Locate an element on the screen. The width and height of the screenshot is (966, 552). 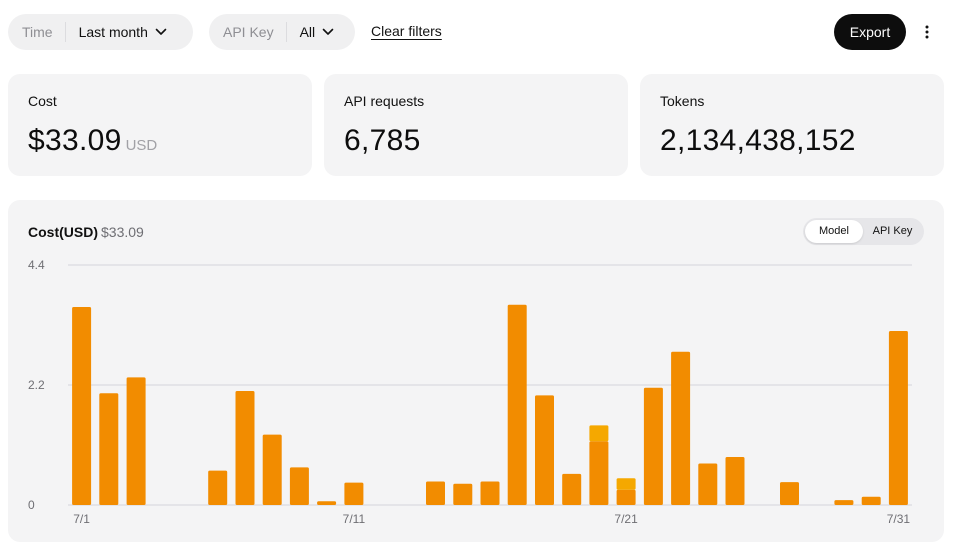
y-tick-label: 0 is located at coordinates (31, 505).